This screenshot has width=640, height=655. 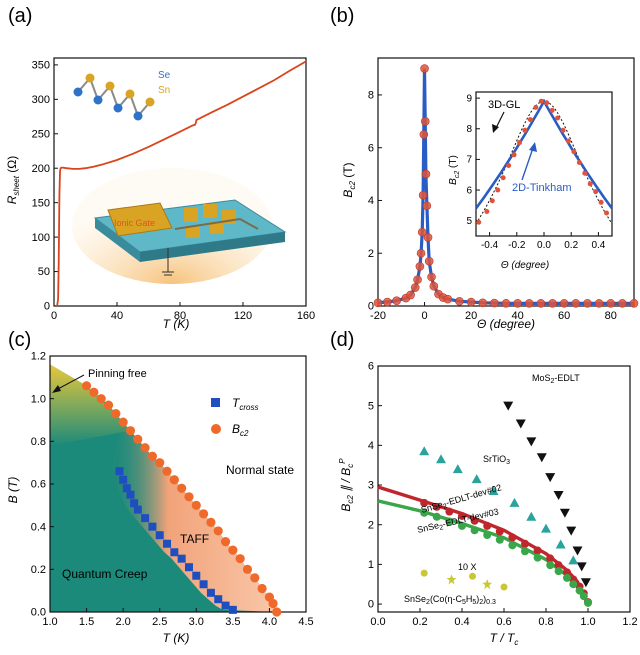 I want to click on gate-label: Ionic Gate, so click(x=134, y=223).